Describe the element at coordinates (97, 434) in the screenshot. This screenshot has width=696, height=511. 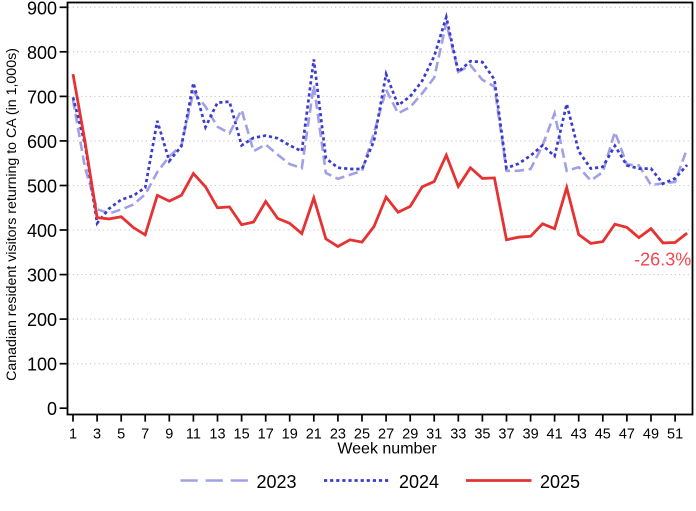
I see `svg-text: 3` at that location.